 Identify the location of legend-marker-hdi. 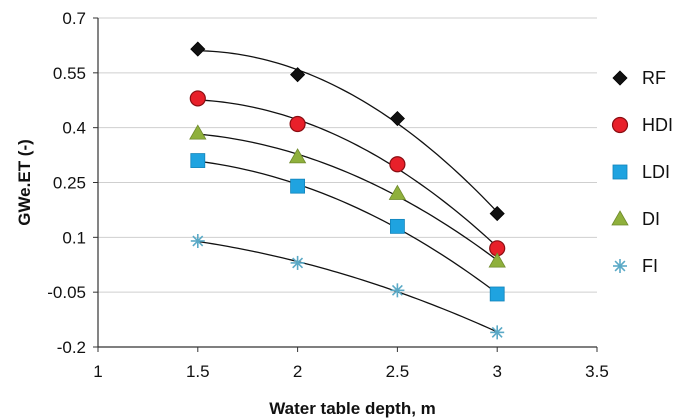
(620, 125).